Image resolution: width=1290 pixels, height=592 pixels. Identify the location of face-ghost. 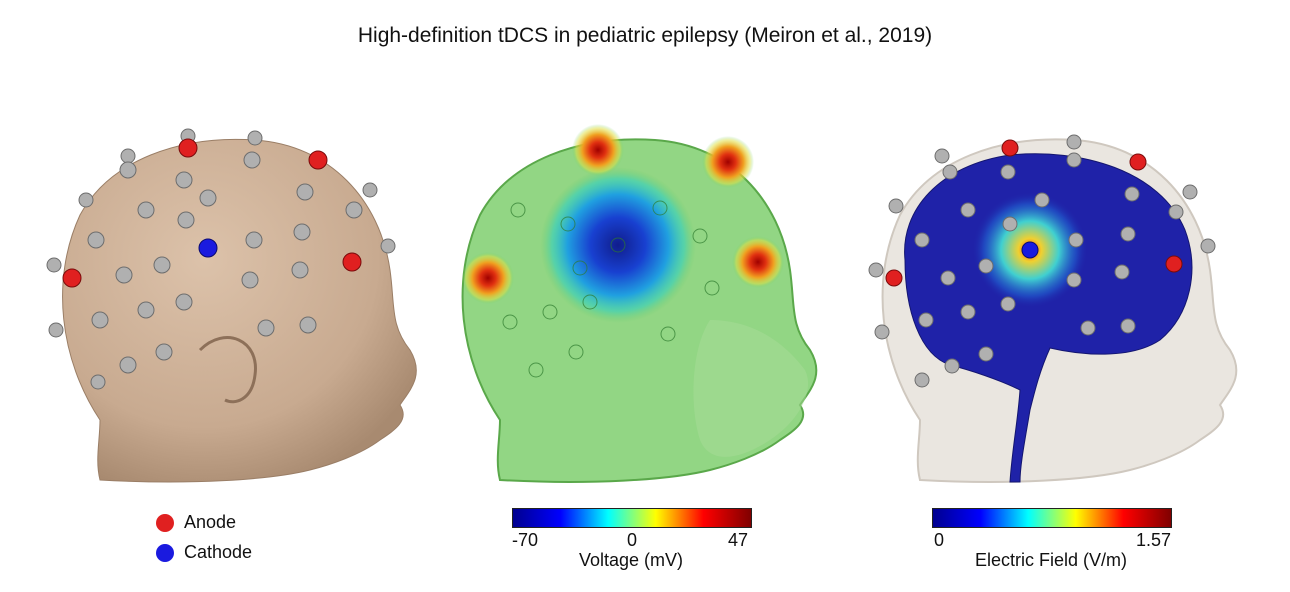
(751, 388).